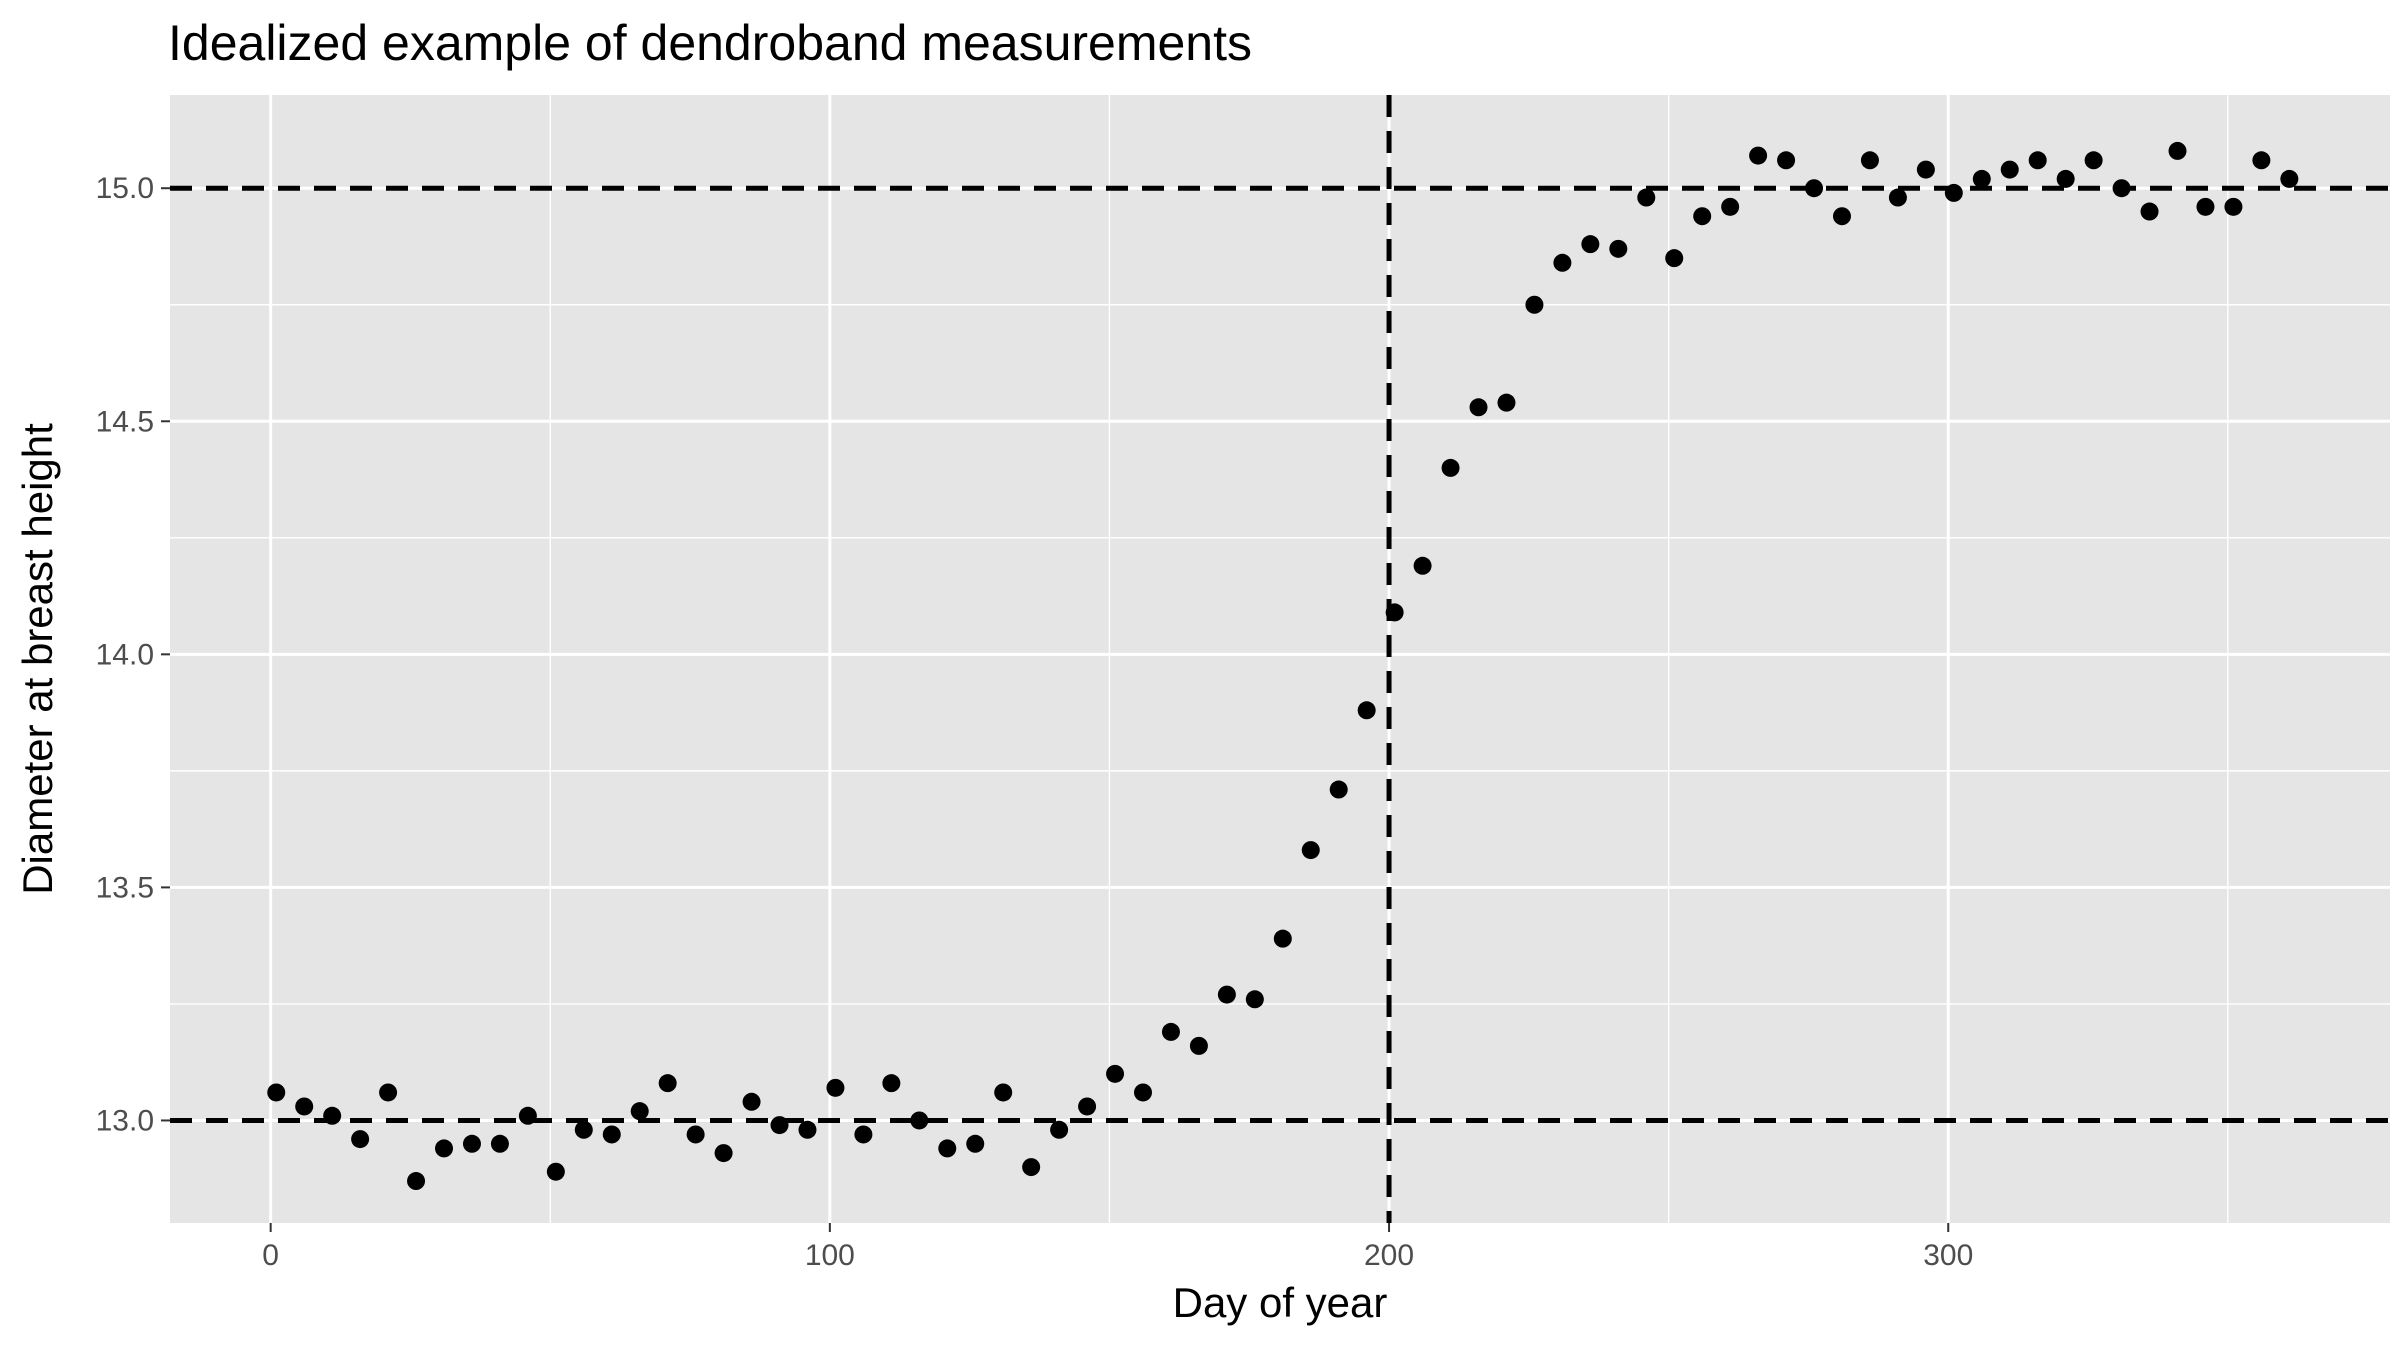  I want to click on y-axis-ticks: 13.0 13.5 14.0 14.5 15.0, so click(133, 654).